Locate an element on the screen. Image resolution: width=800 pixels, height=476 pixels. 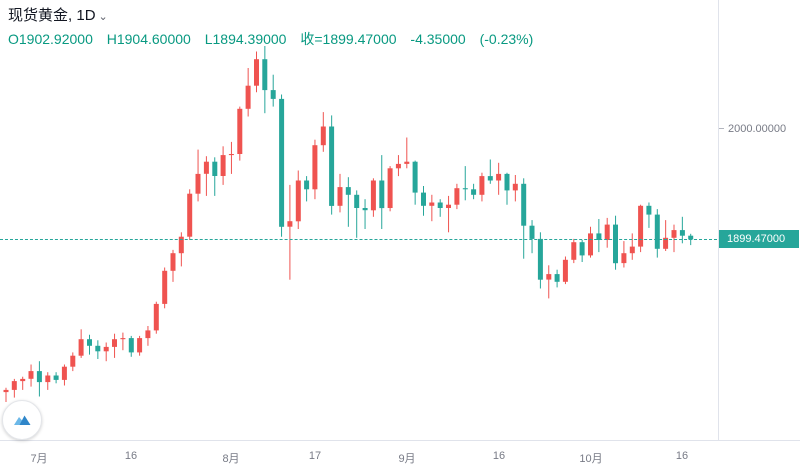
broker-logo-button is located at coordinates (22, 420).